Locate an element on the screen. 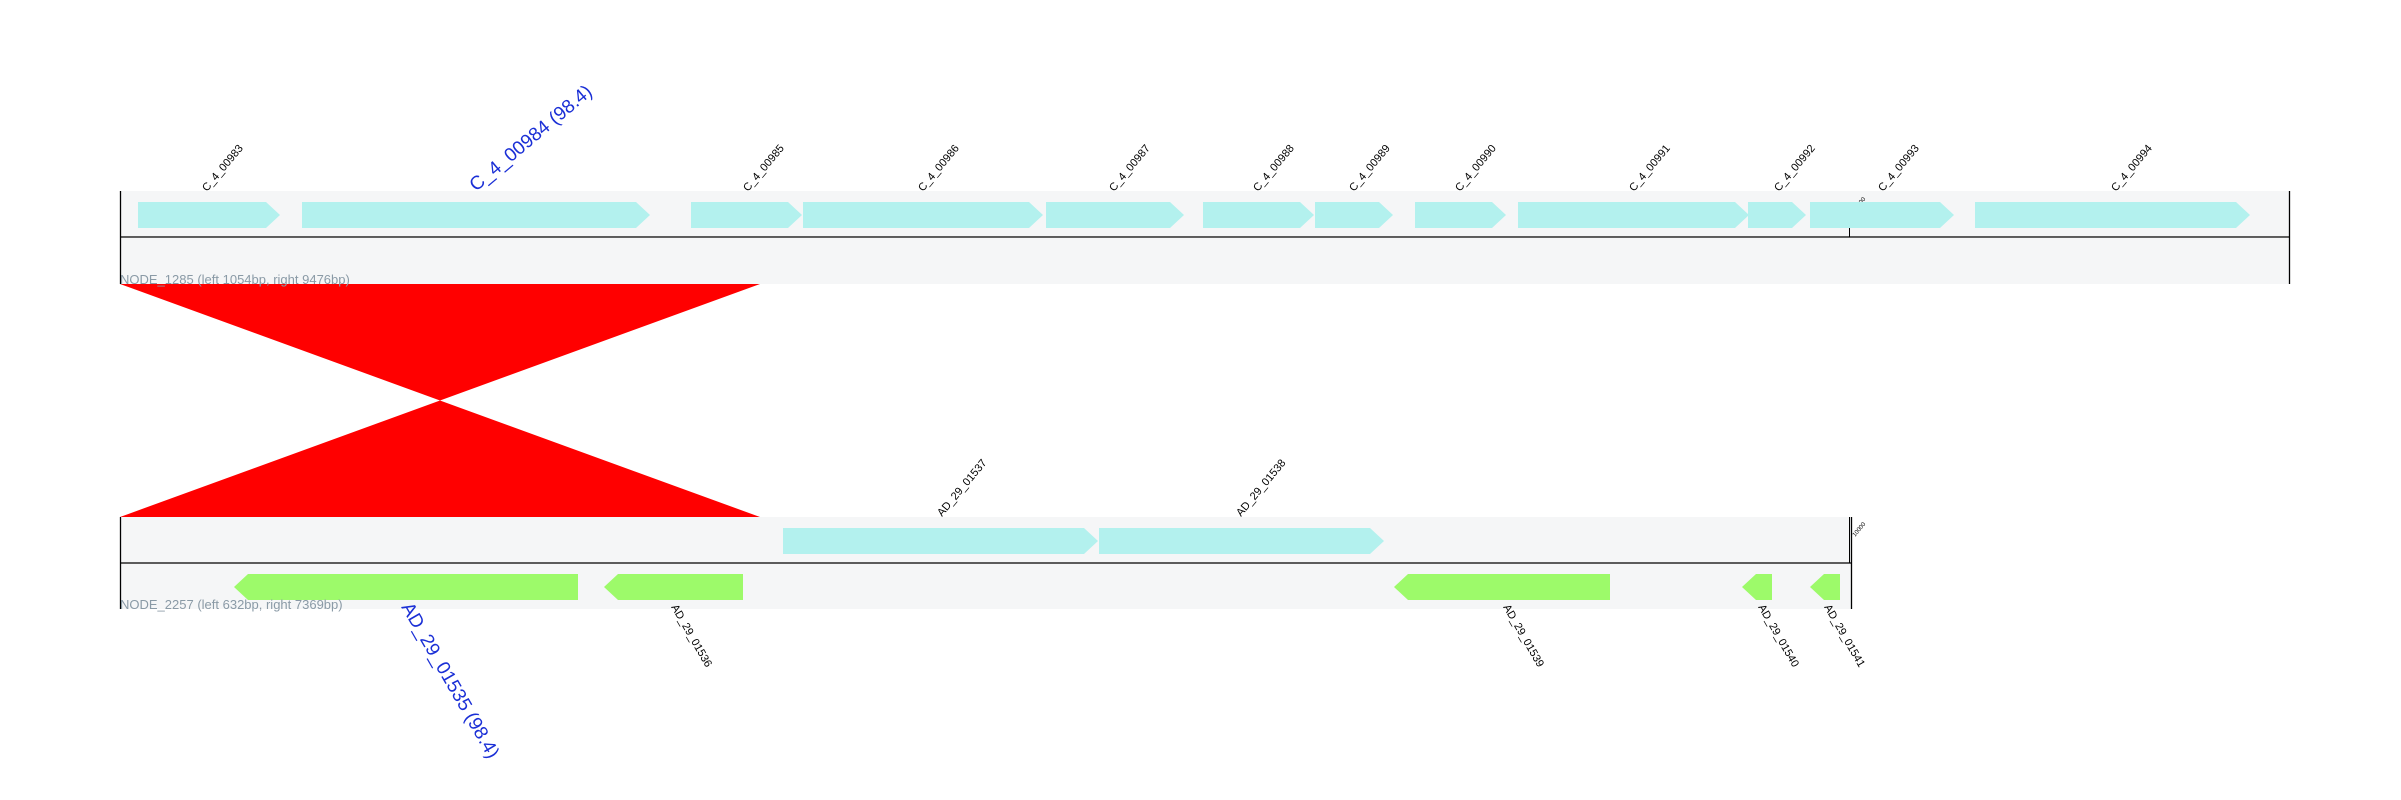 This screenshot has width=2401, height=800. gene-label: C_4_00988 is located at coordinates (1274, 168).